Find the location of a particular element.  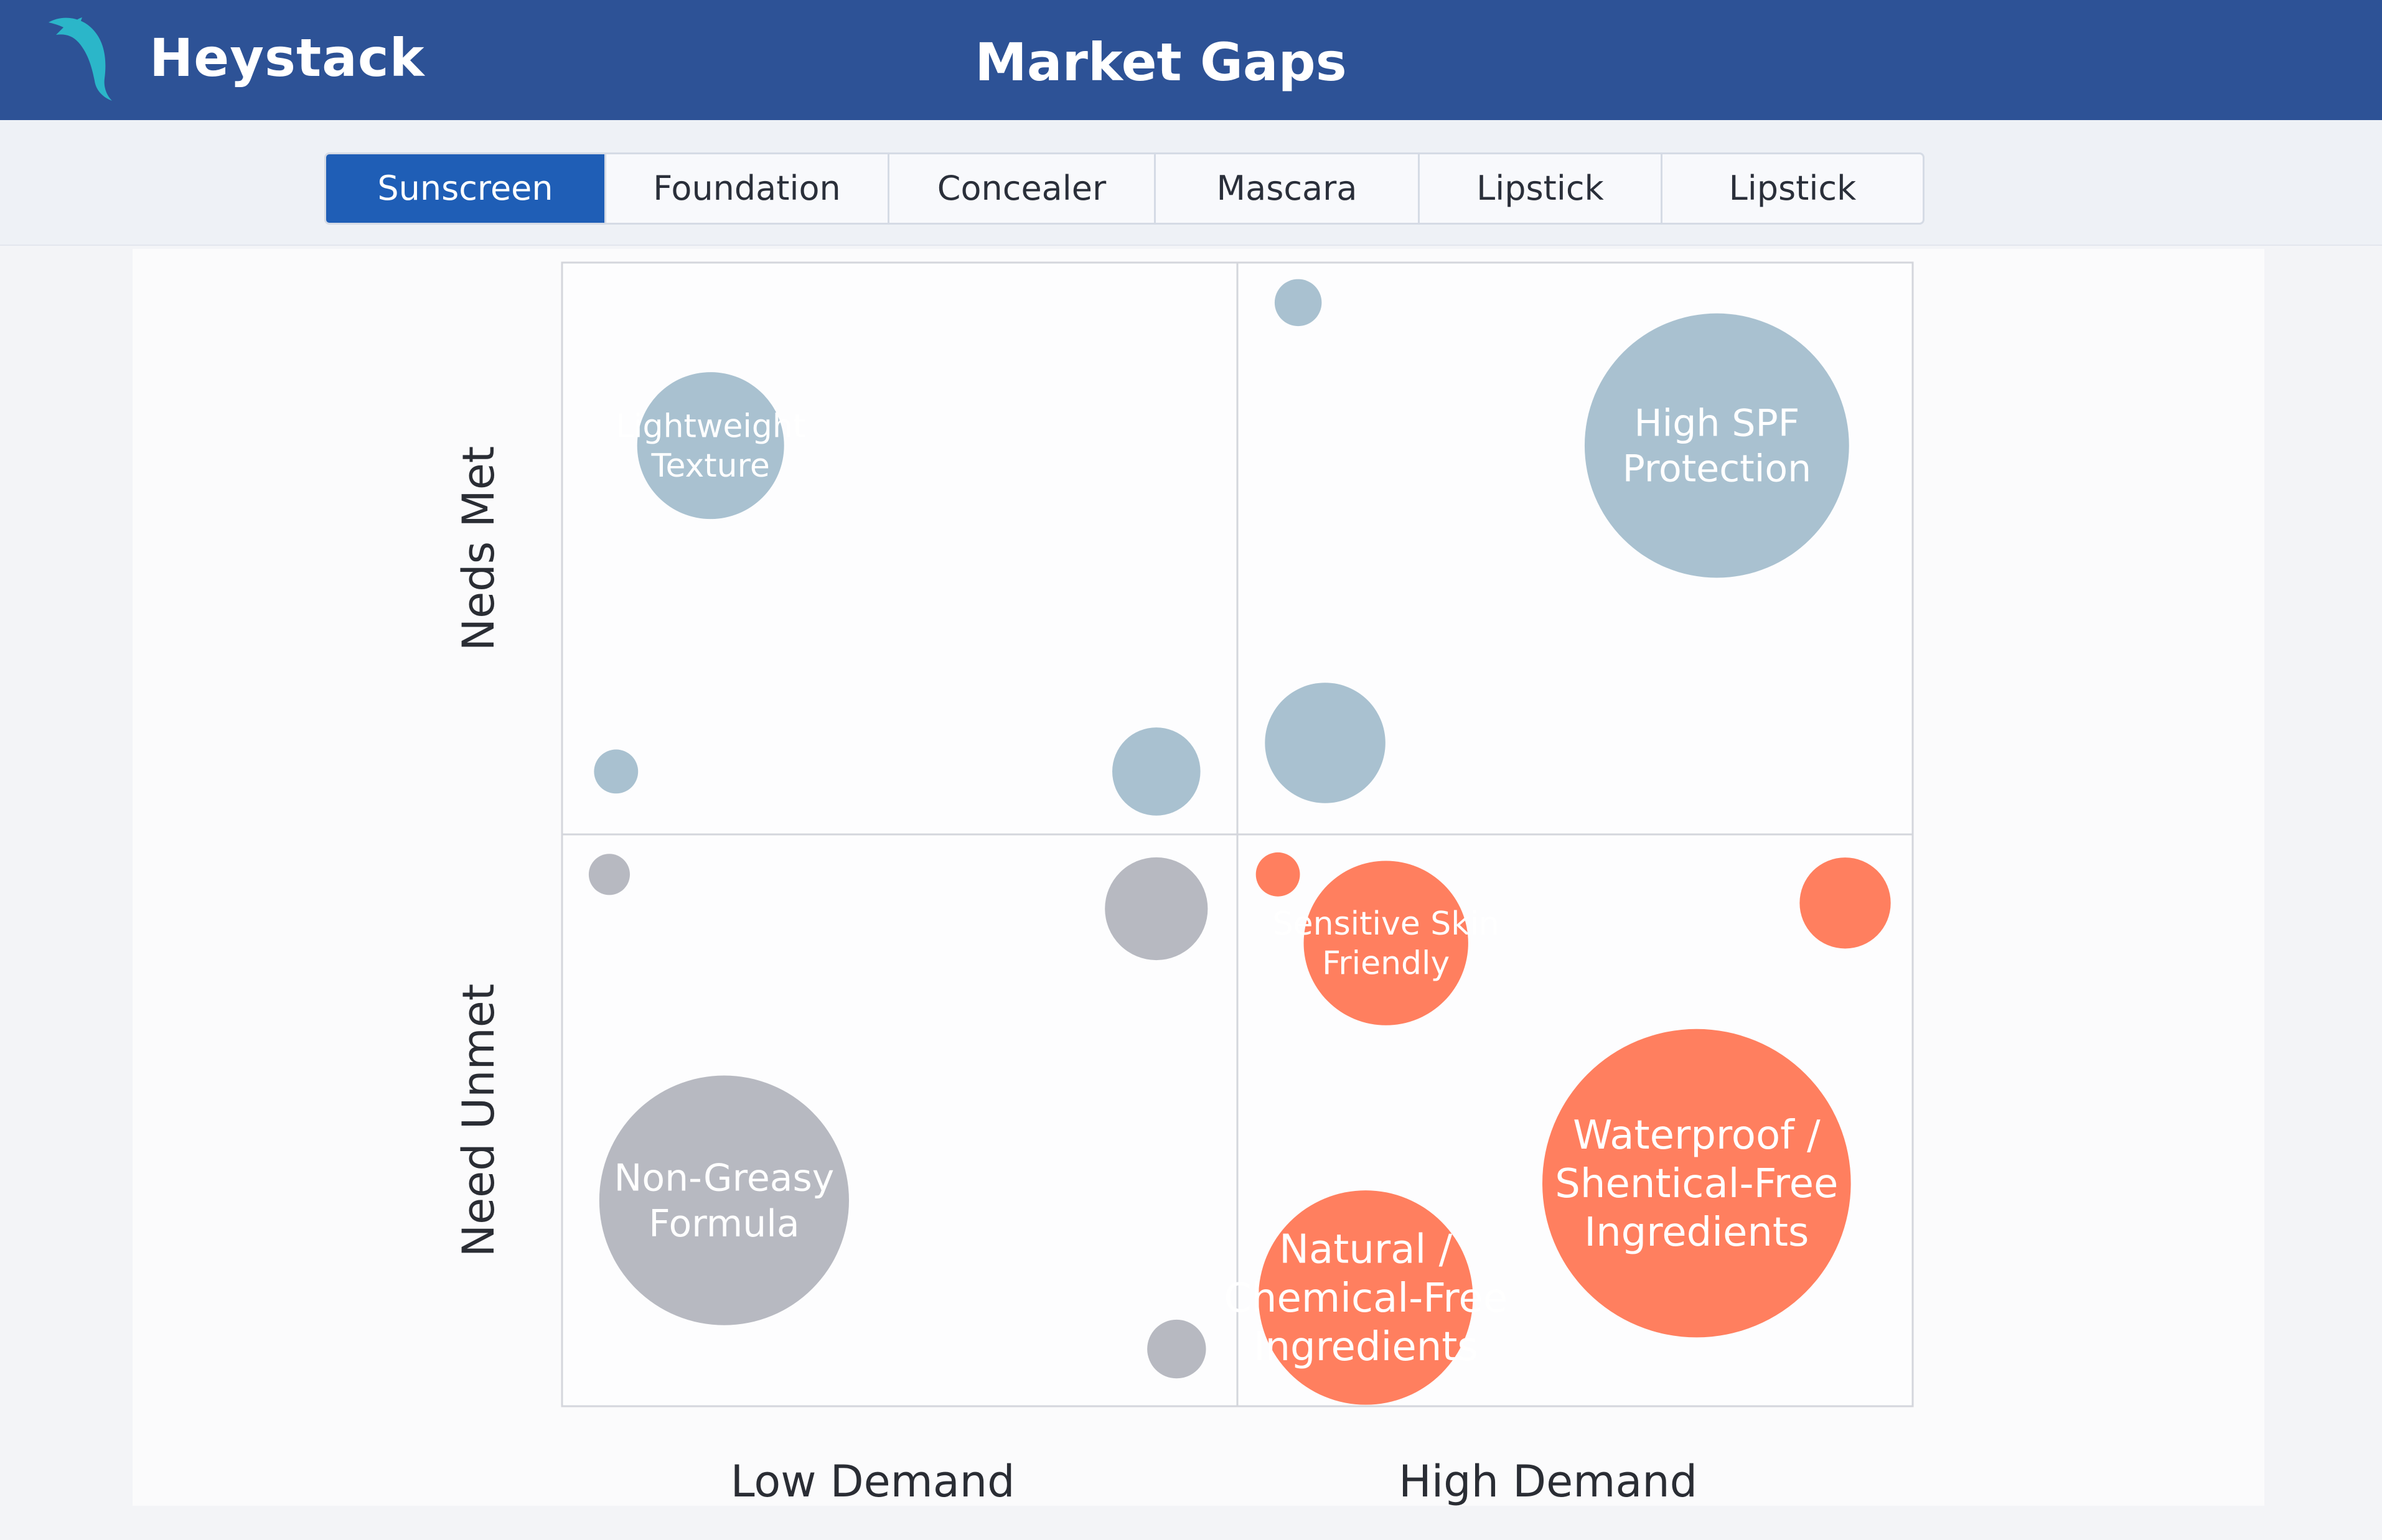

x-axis-label-2: High Demand is located at coordinates (1548, 1481).